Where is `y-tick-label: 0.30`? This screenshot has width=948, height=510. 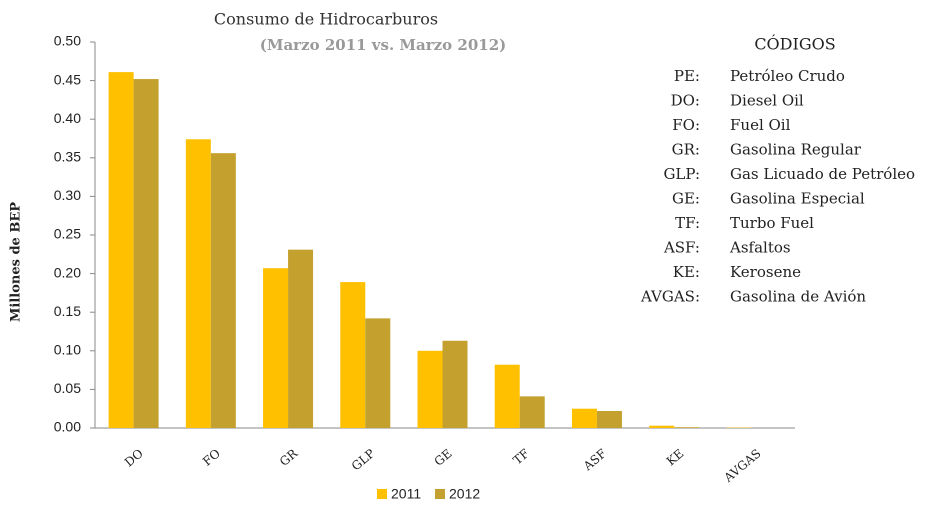 y-tick-label: 0.30 is located at coordinates (67, 195).